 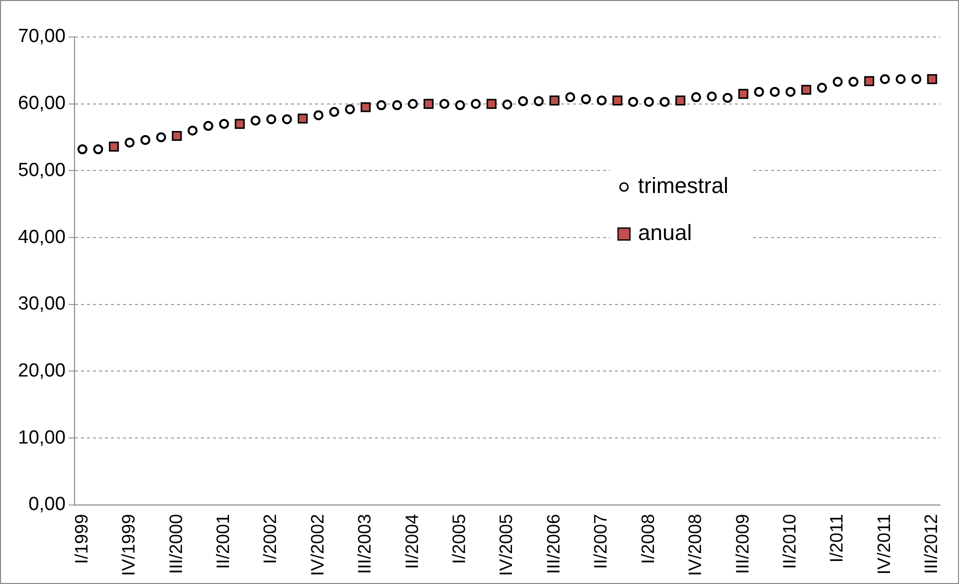 I want to click on legend-label: trimestral, so click(x=683, y=185).